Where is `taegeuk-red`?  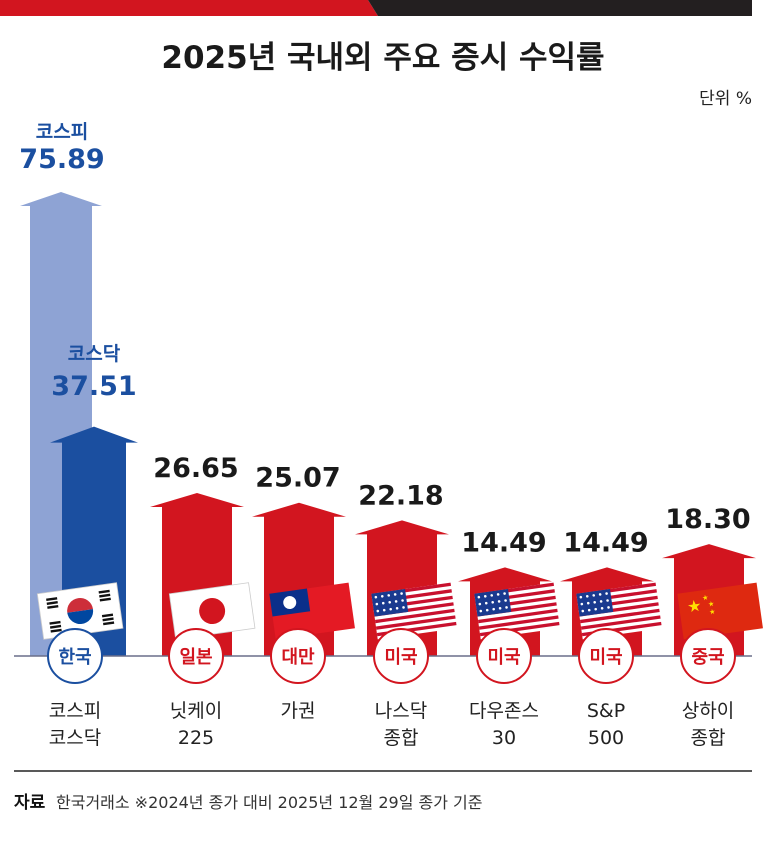 taegeuk-red is located at coordinates (80, 605).